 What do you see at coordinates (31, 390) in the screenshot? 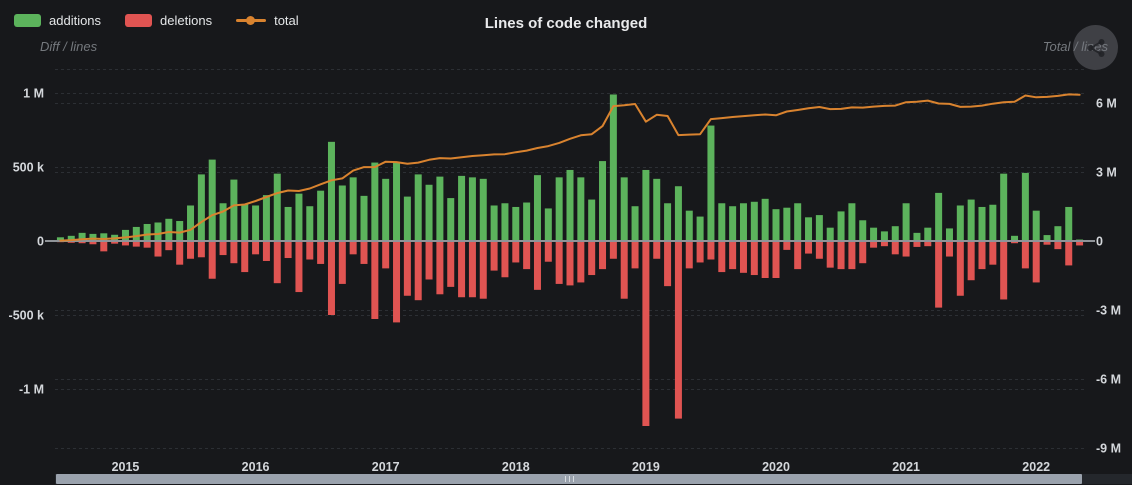
I see `left-axis-tick-label: -1 M` at bounding box center [31, 390].